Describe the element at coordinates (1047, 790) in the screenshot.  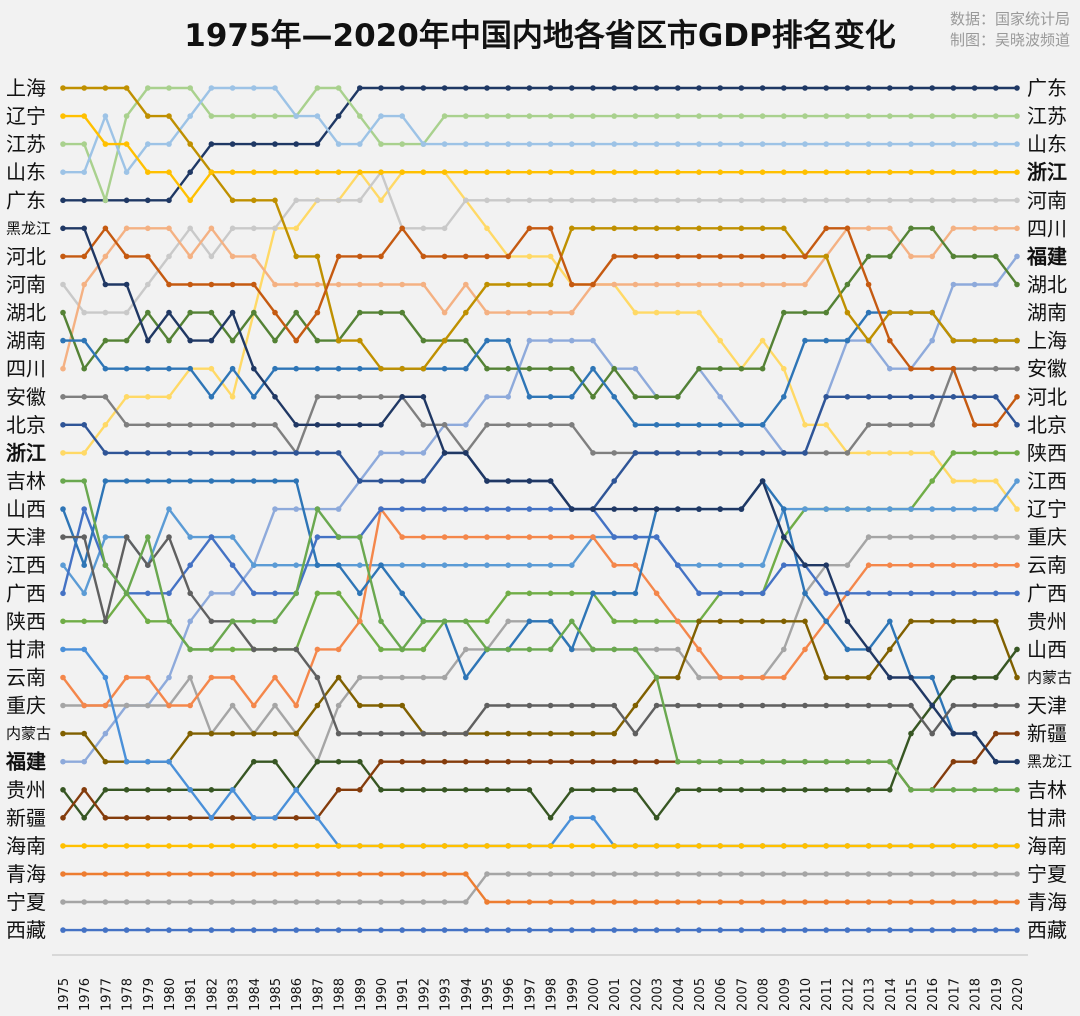
I see `right-rank-label: 吉林` at that location.